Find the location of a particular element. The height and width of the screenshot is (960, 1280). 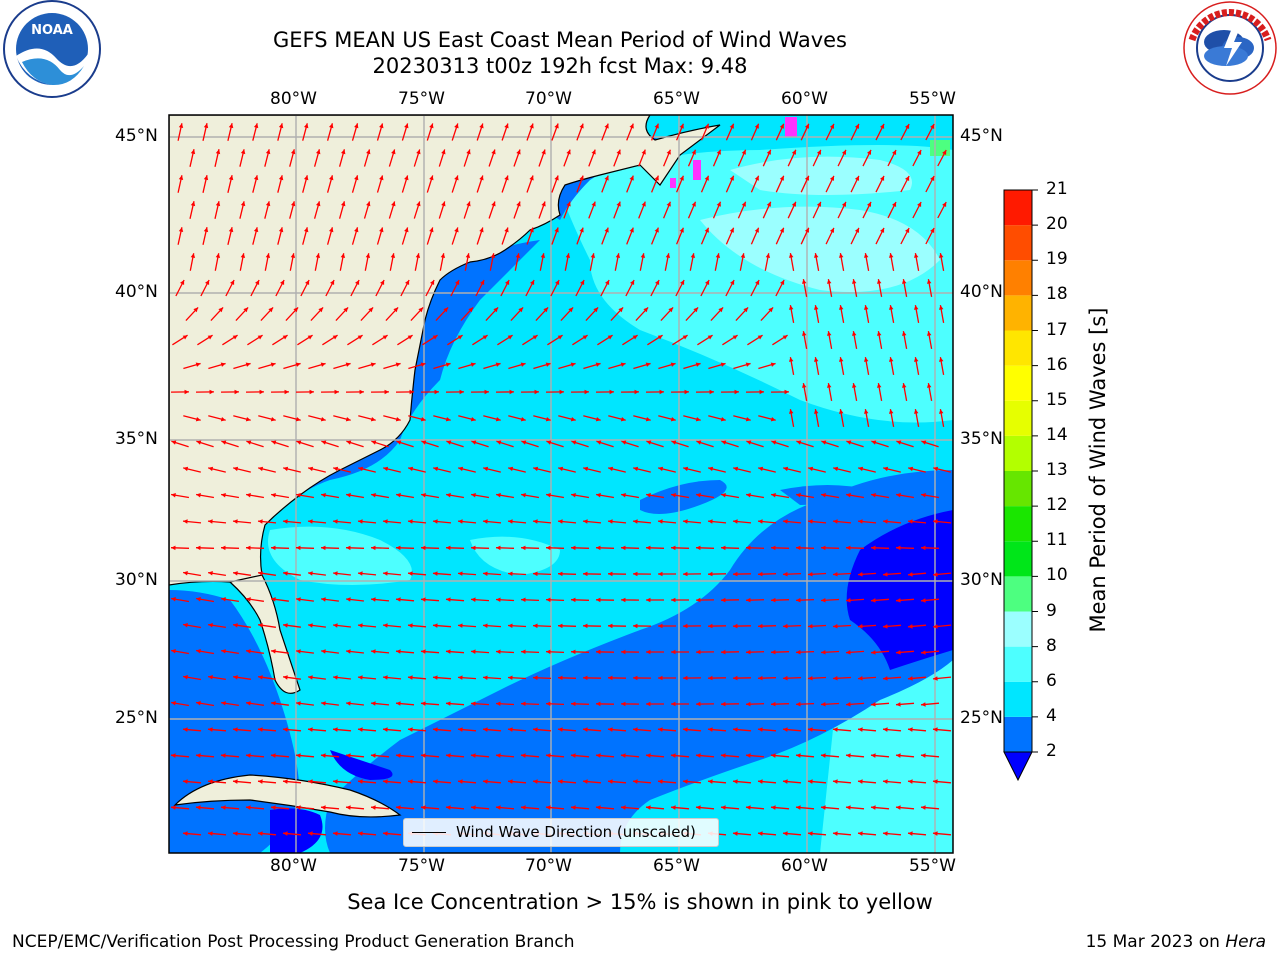

lon-tick-bottom-60w: 60°W is located at coordinates (804, 866).